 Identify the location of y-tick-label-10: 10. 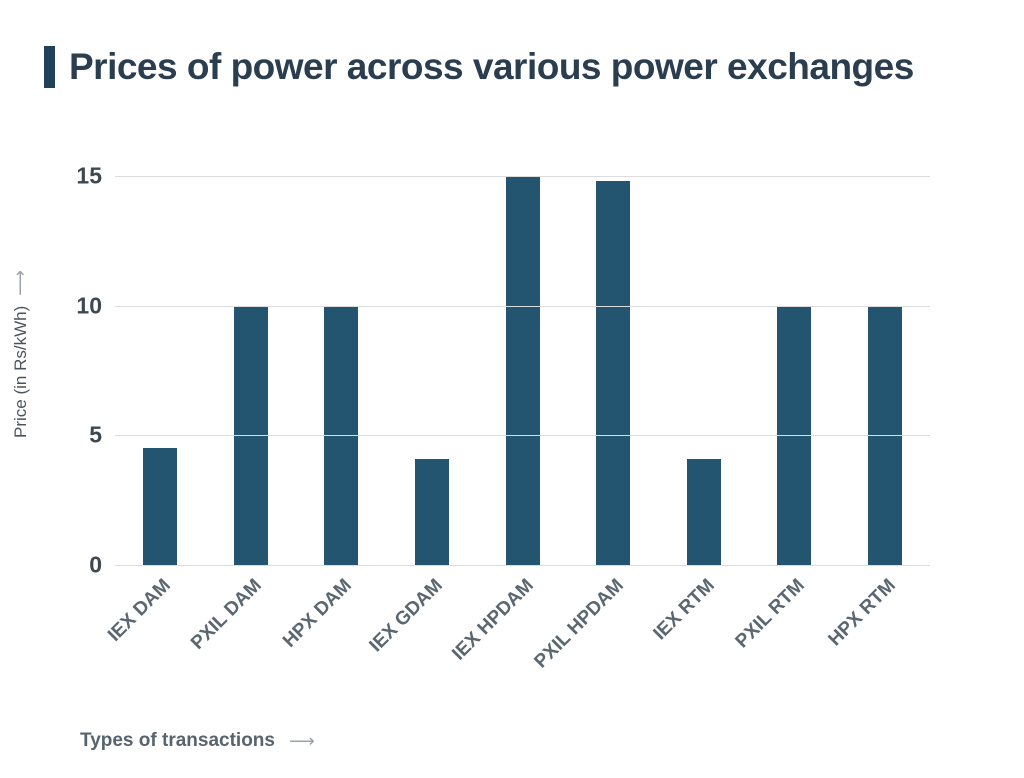
(89, 305).